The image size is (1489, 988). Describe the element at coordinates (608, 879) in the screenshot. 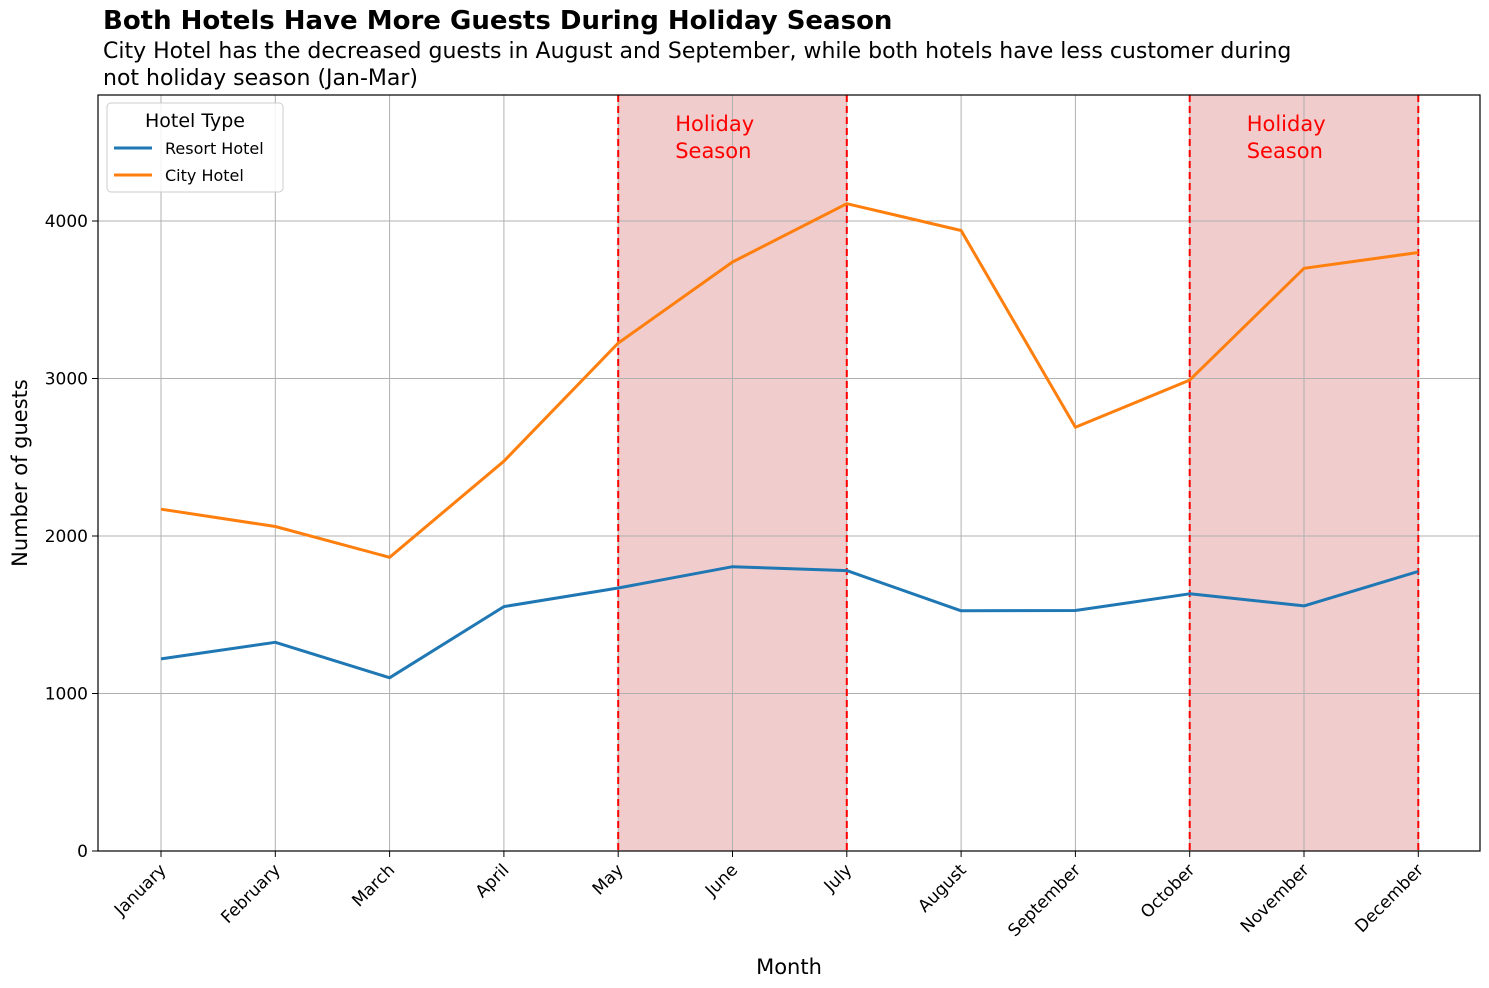

I see `x-tick-label: May` at that location.